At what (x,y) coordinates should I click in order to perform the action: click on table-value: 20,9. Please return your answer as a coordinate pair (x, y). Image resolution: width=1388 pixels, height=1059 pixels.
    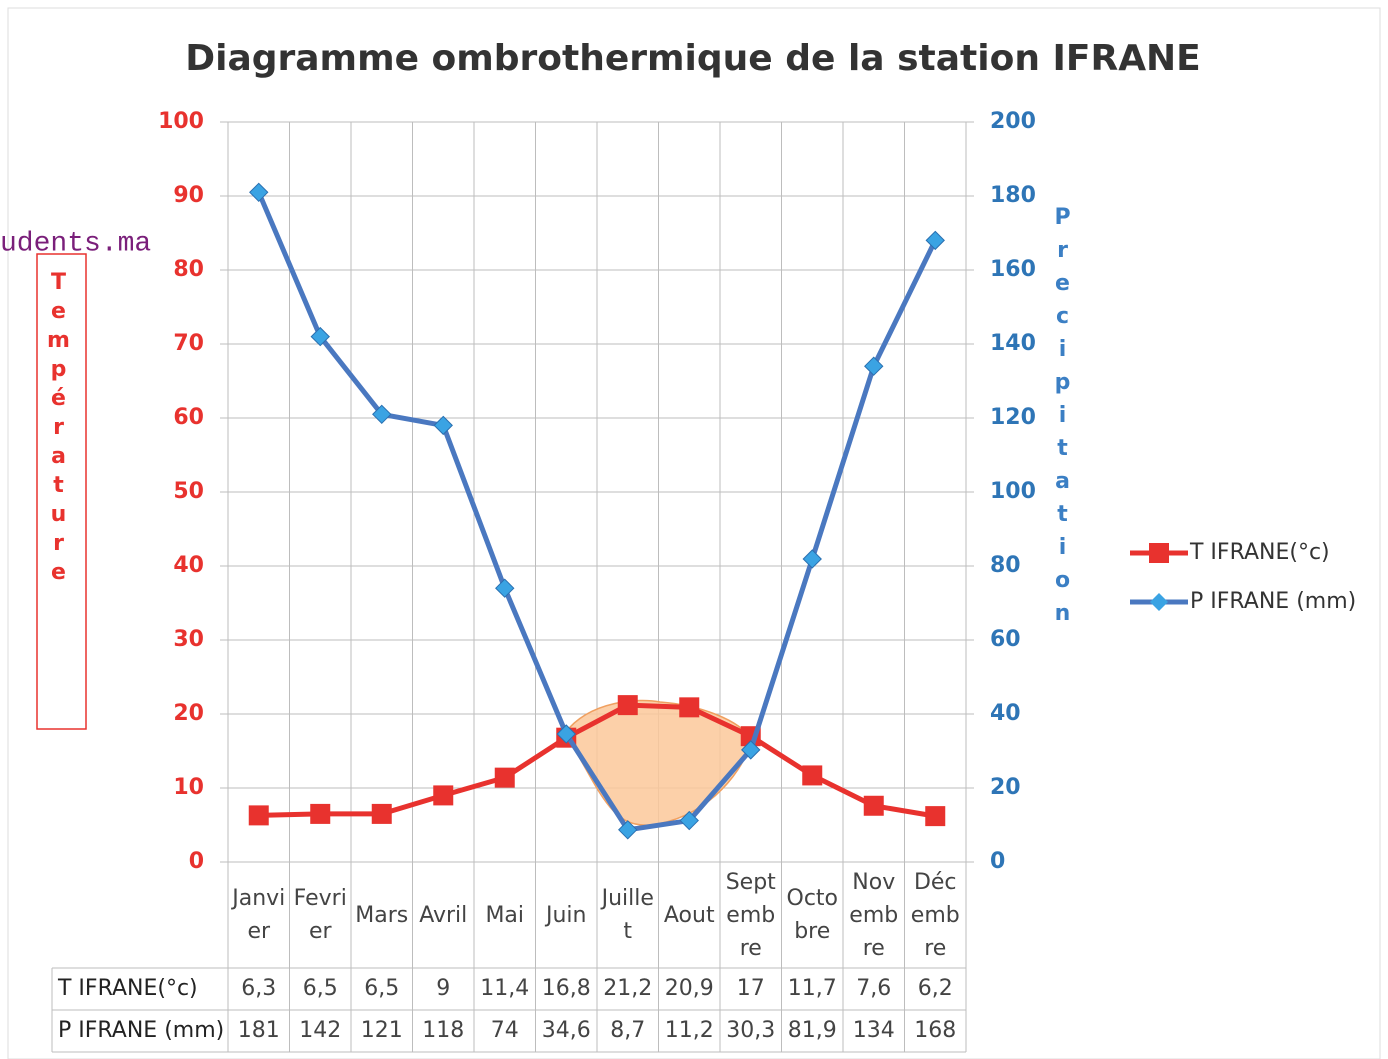
    Looking at the image, I should click on (689, 988).